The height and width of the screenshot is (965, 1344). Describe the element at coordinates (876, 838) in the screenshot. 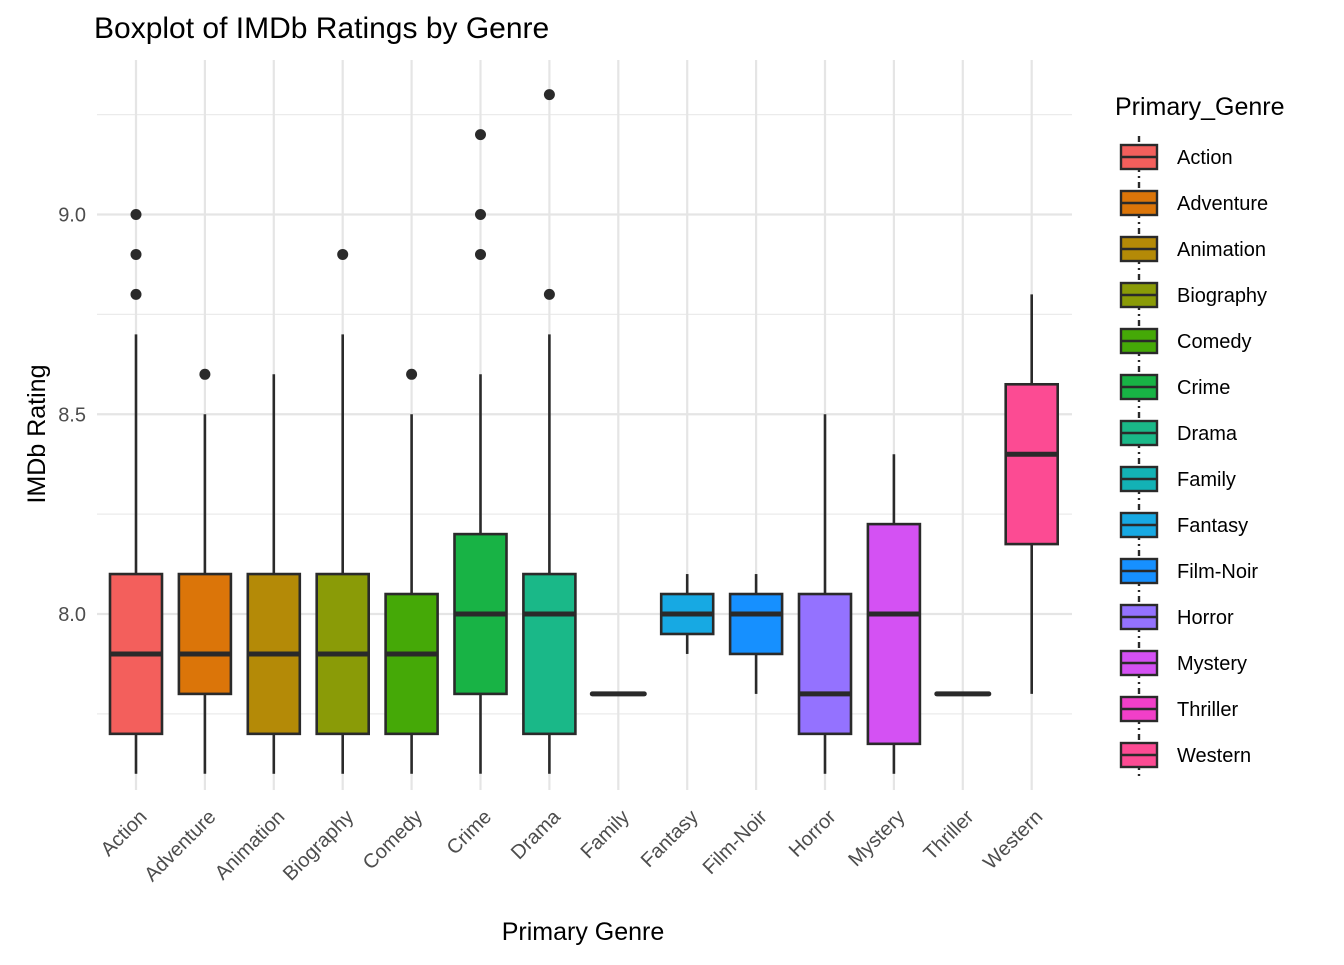

I see `x-tick-label: Mystery` at that location.